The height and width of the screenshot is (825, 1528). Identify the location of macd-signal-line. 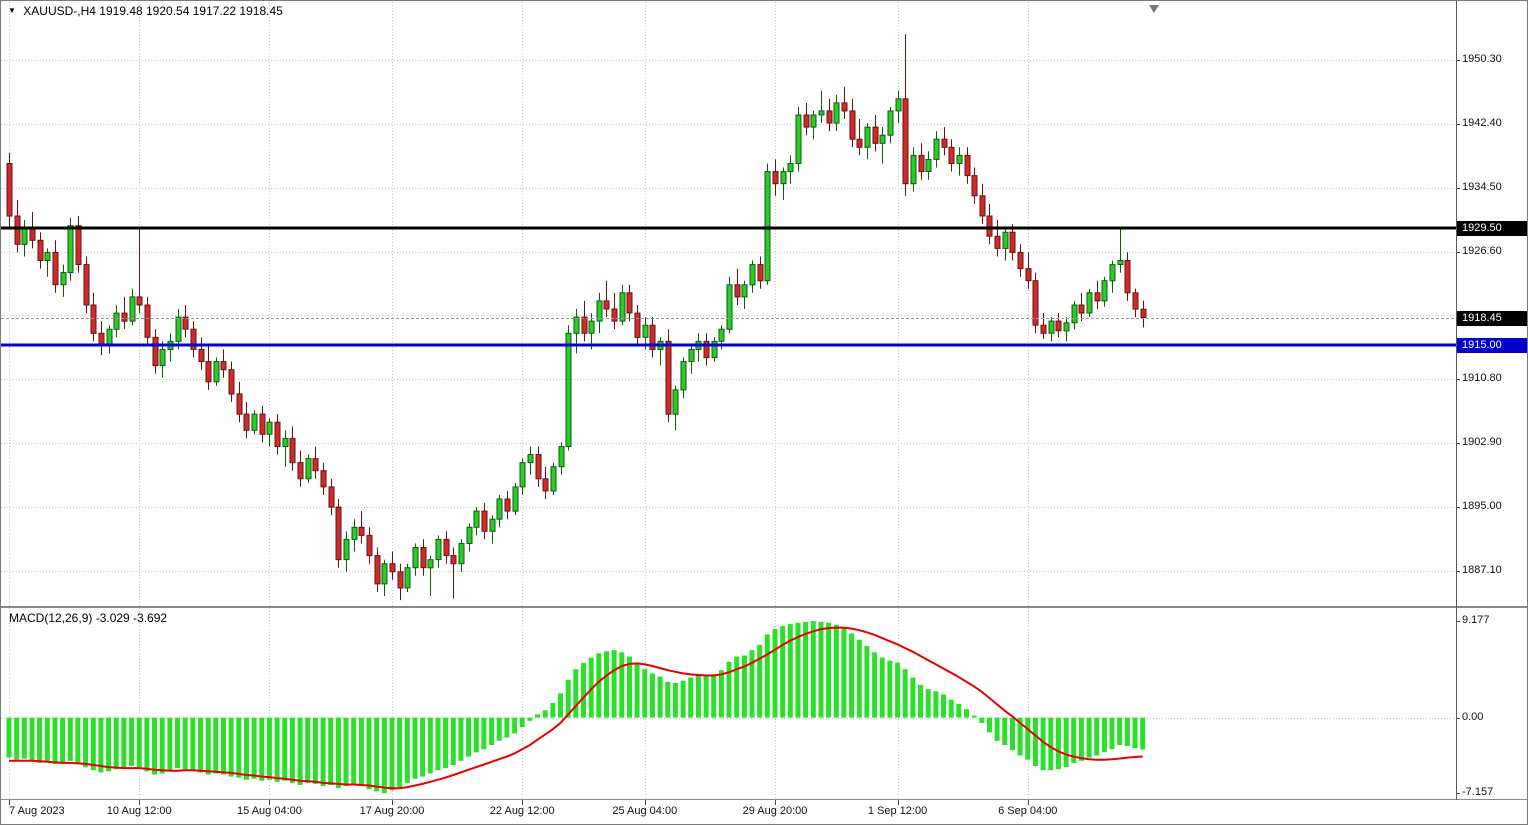
(576, 708).